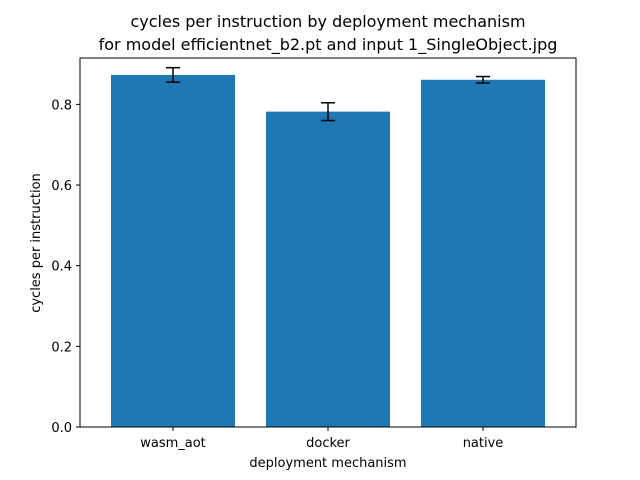 This screenshot has width=640, height=480. Describe the element at coordinates (483, 443) in the screenshot. I see `x-tick-label-native: native` at that location.